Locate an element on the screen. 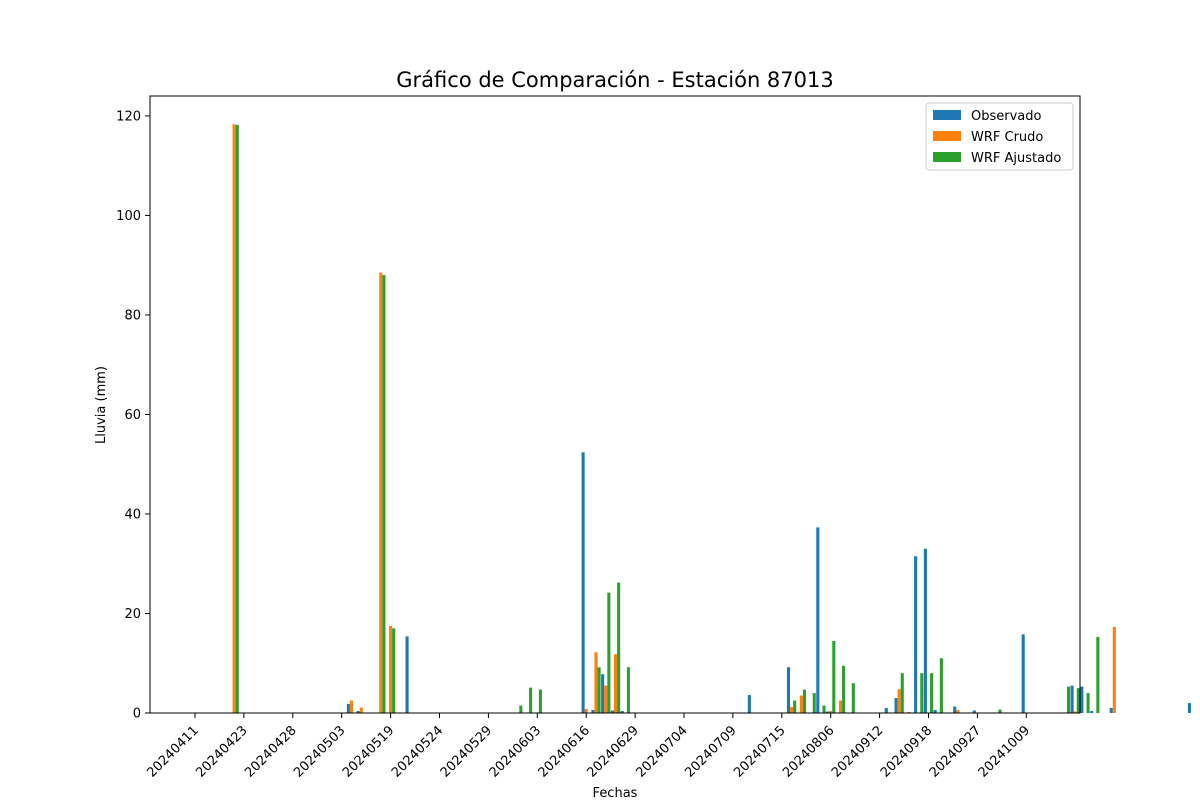  legend-label: Observado is located at coordinates (1006, 116).